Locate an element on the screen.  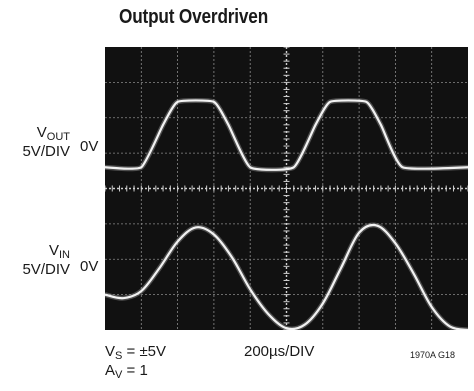
vin-zero-label: 0V is located at coordinates (89, 266).